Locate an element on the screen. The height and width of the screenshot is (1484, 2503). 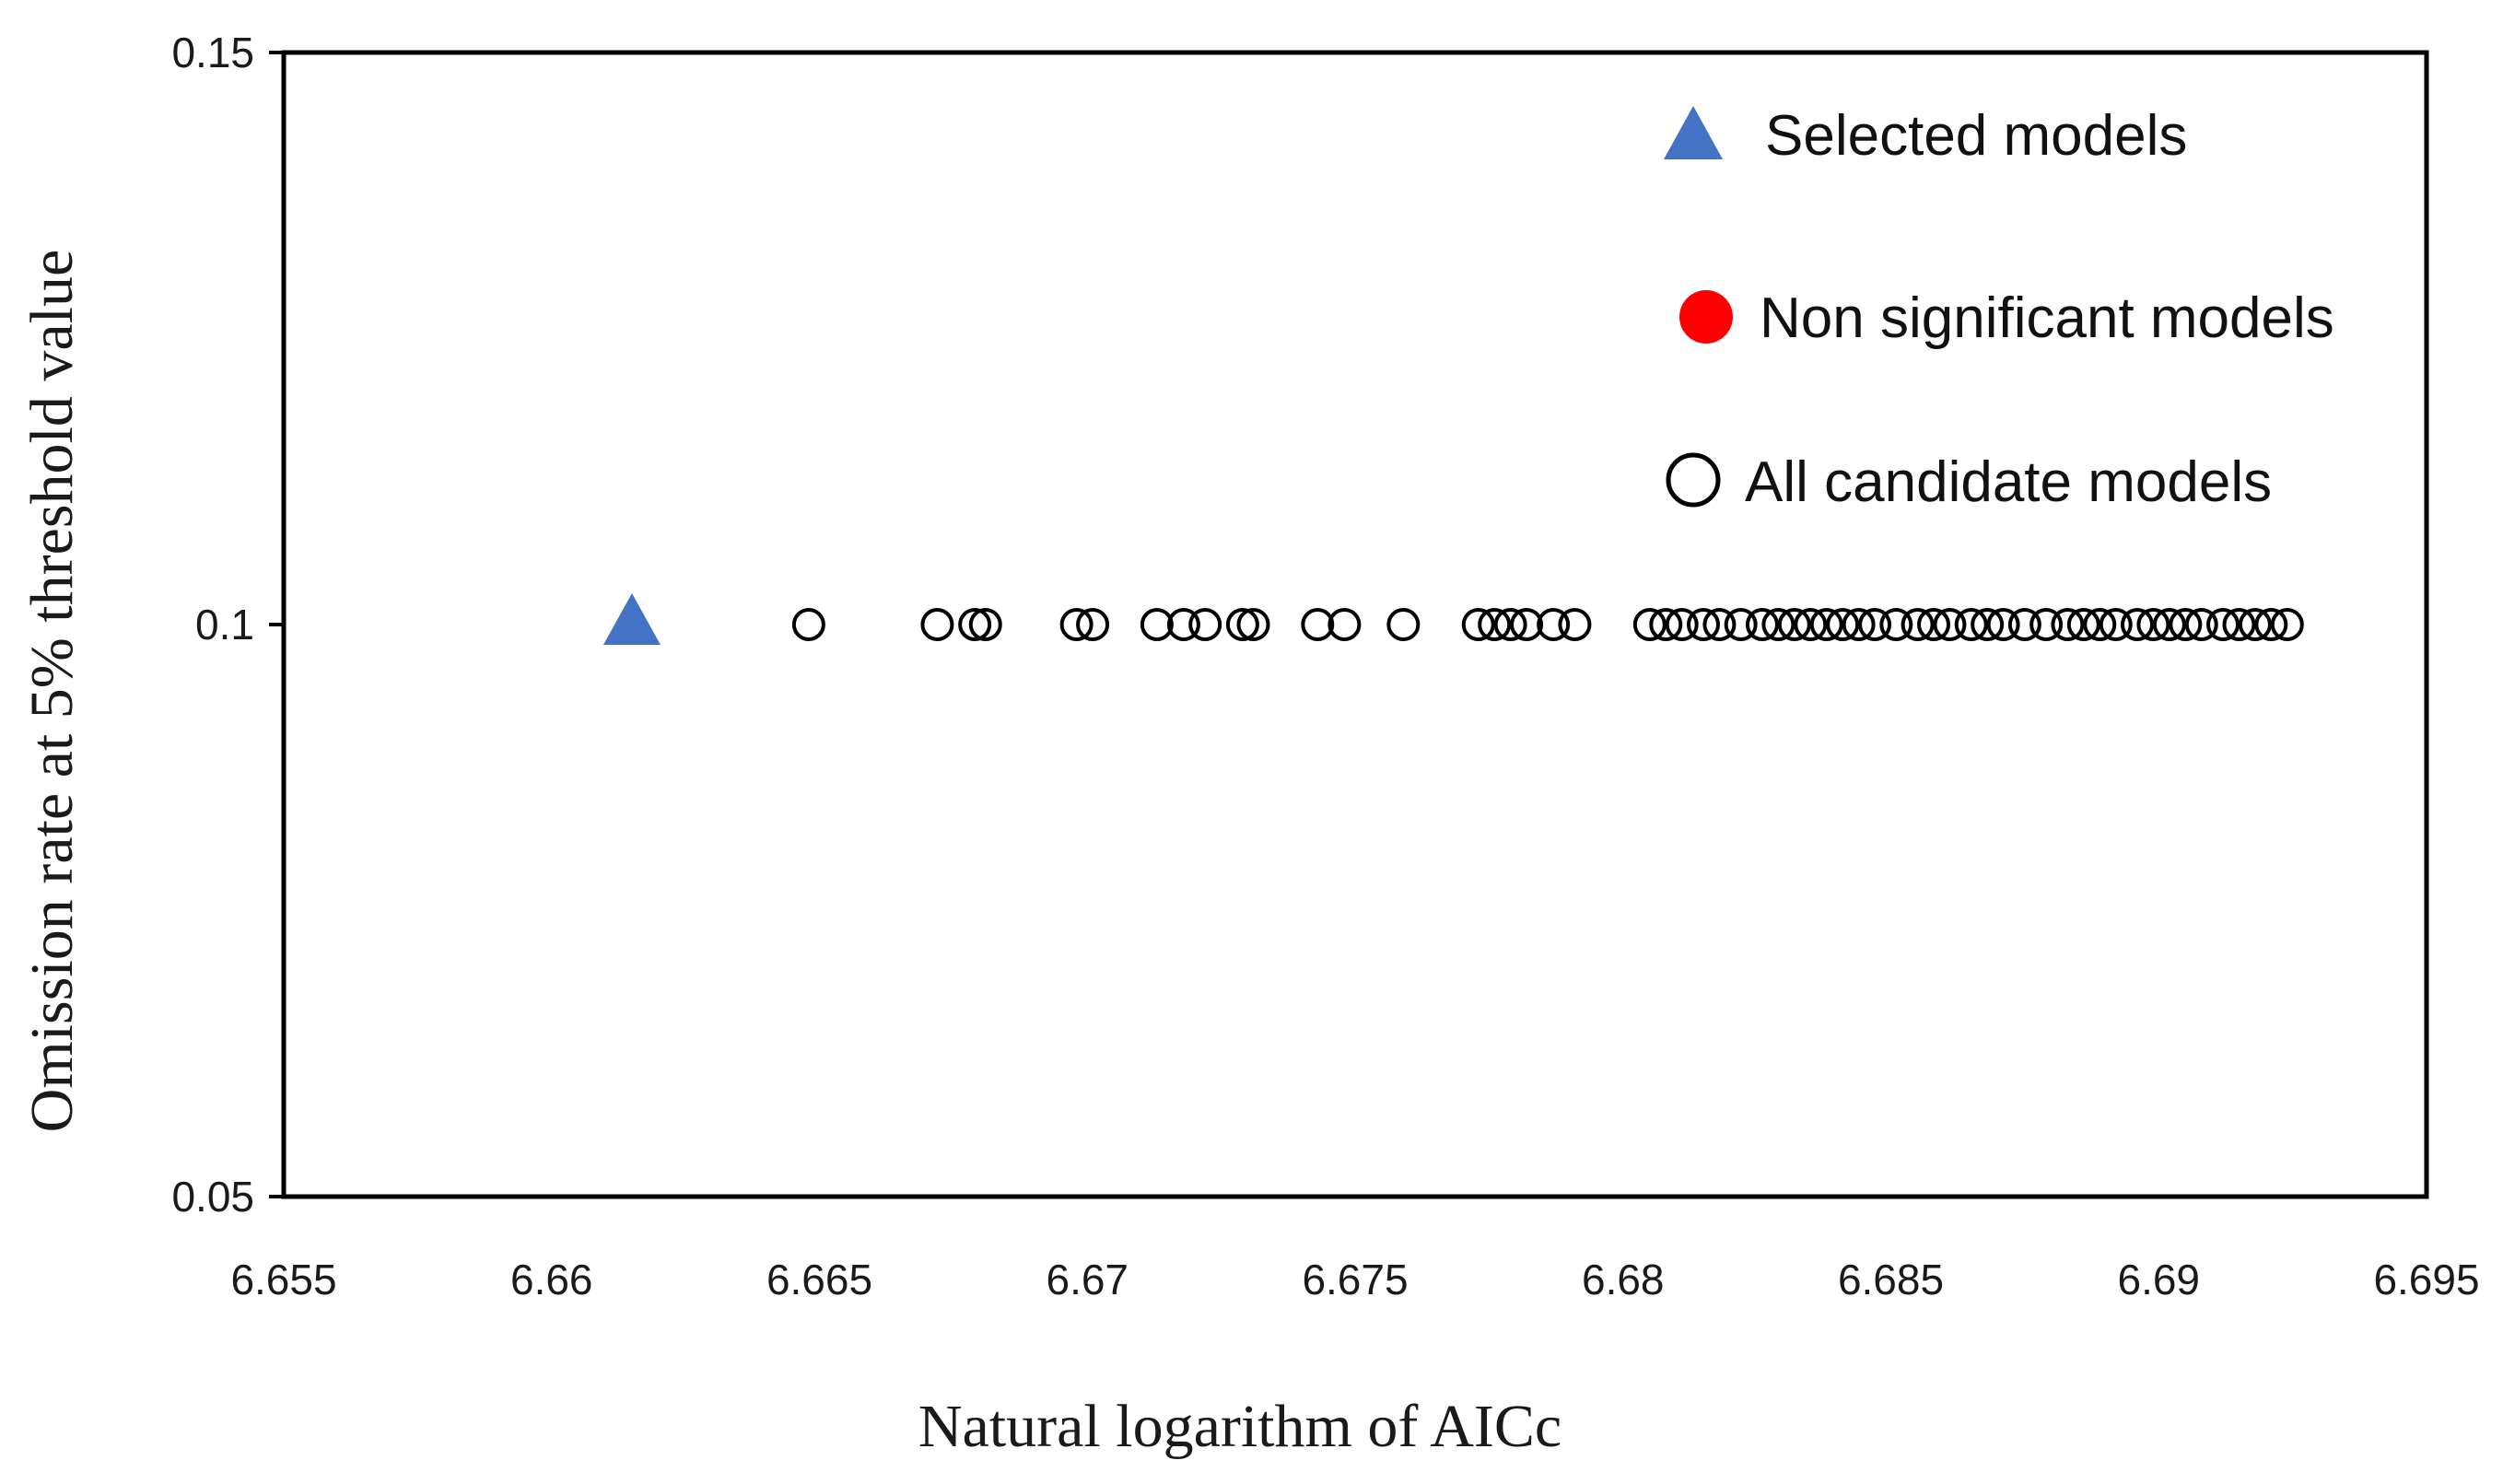
y-axis-ticks: 0.05 0.1 0.15 is located at coordinates (227, 625).